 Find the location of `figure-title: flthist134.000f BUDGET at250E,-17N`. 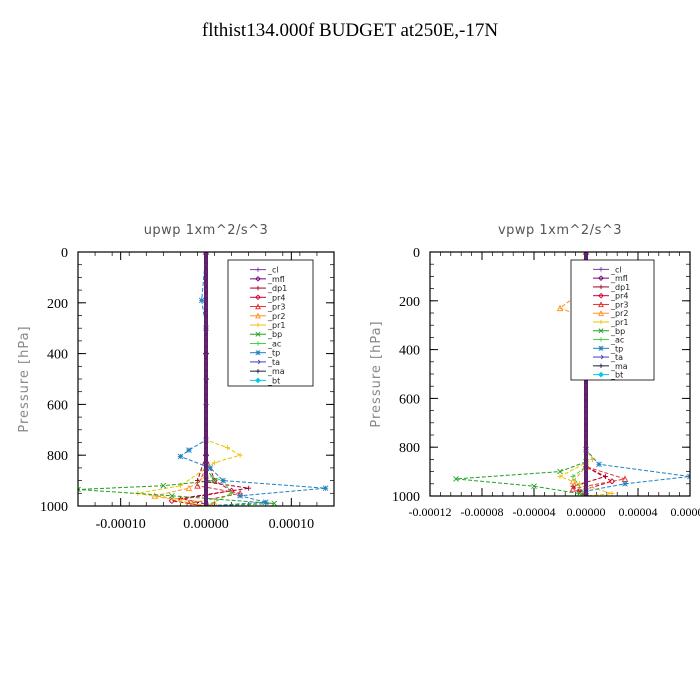

figure-title: flthist134.000f BUDGET at250E,-17N is located at coordinates (350, 30).